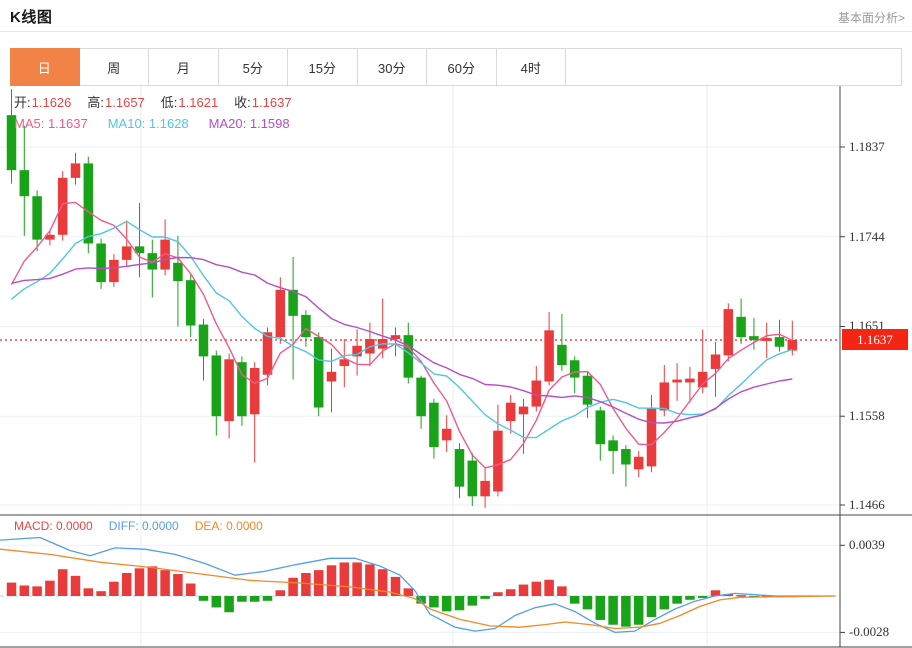 This screenshot has width=912, height=648. I want to click on tab-month: 月, so click(184, 67).